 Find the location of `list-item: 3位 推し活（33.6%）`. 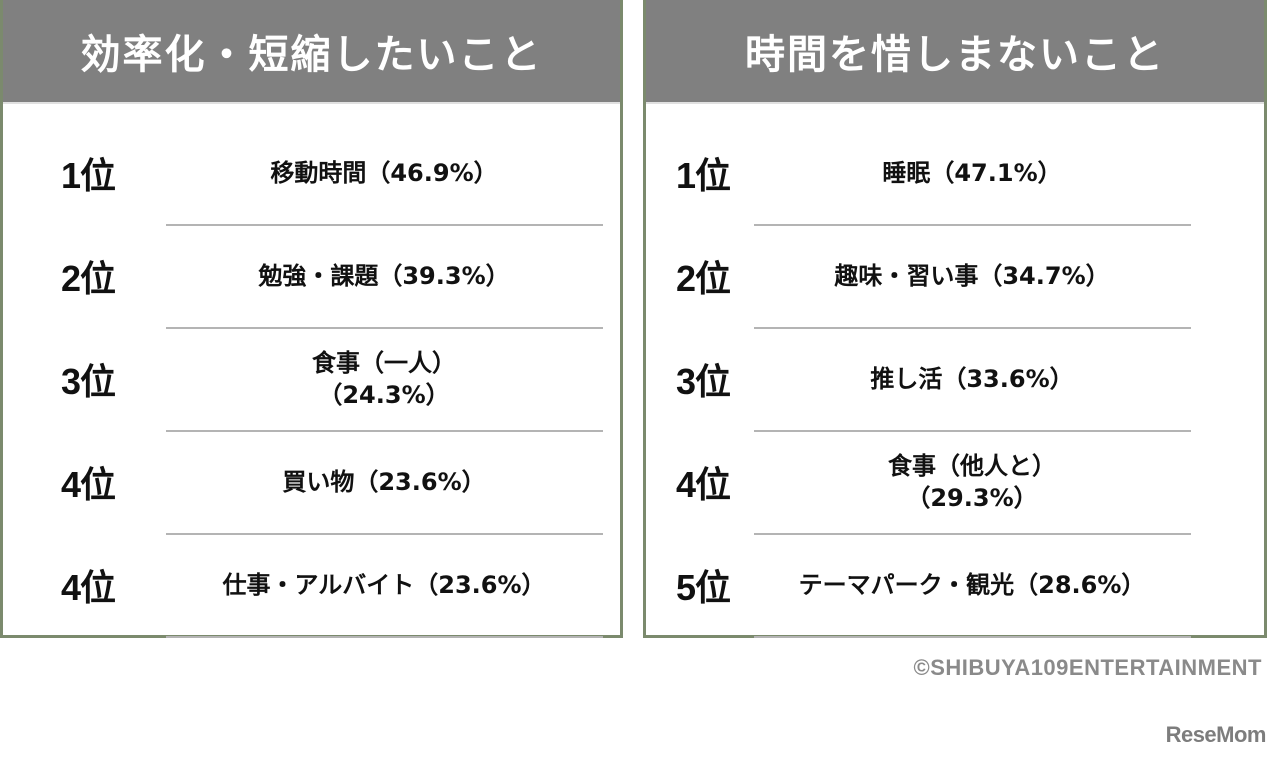

list-item: 3位 推し活（33.6%） is located at coordinates (955, 378).